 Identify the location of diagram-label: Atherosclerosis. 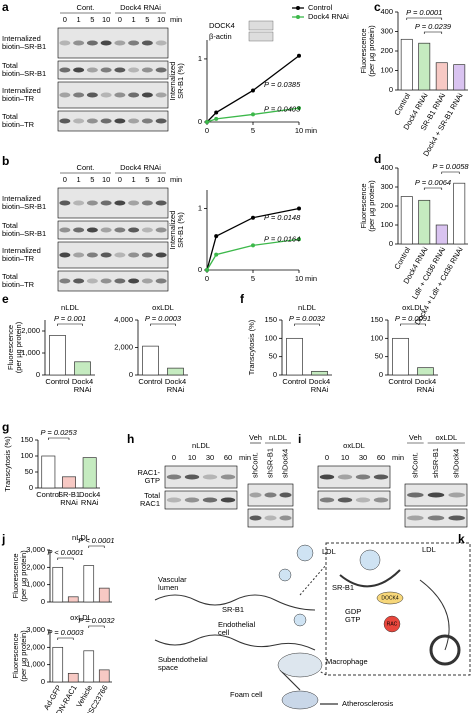
(368, 703).